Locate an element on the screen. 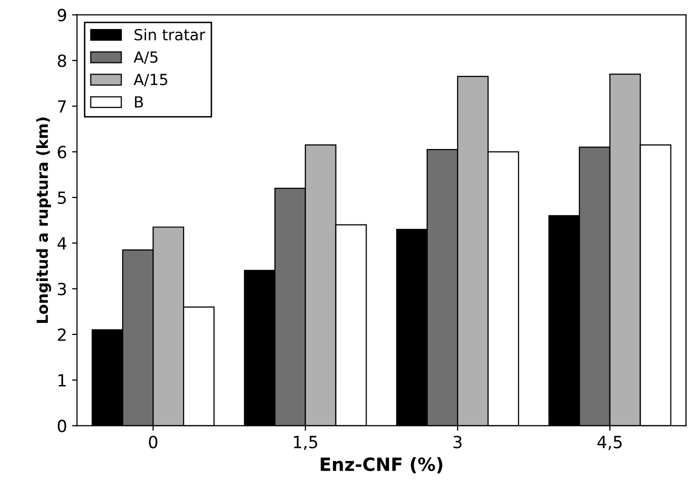  y-tick-label: 4 is located at coordinates (61, 243).